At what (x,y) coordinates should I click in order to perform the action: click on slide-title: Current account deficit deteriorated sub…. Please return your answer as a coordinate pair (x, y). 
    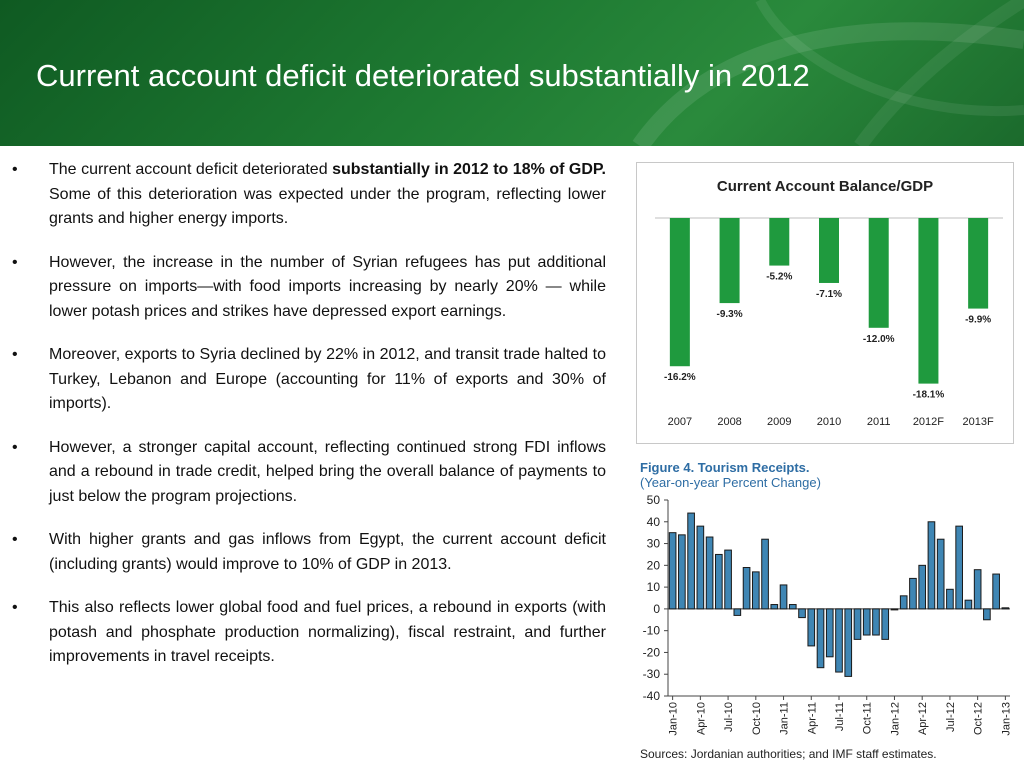
    Looking at the image, I should click on (423, 75).